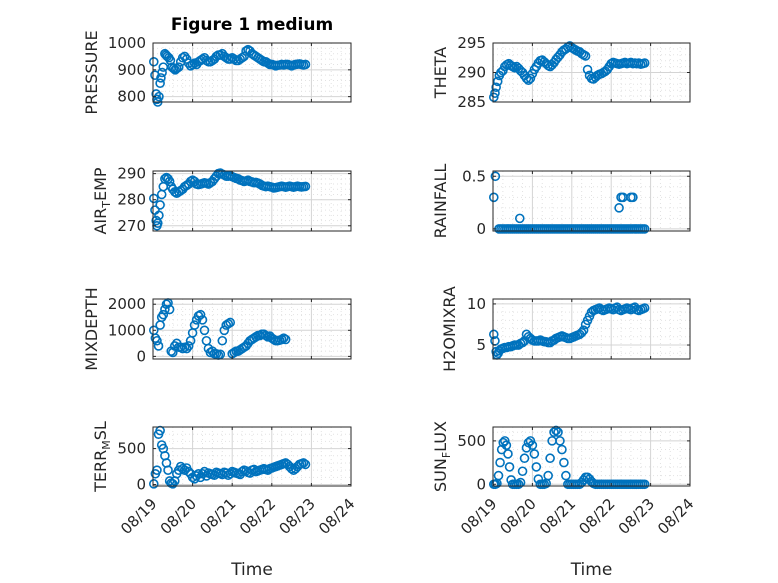 This screenshot has height=583, width=778. I want to click on axes-background, so click(591, 201).